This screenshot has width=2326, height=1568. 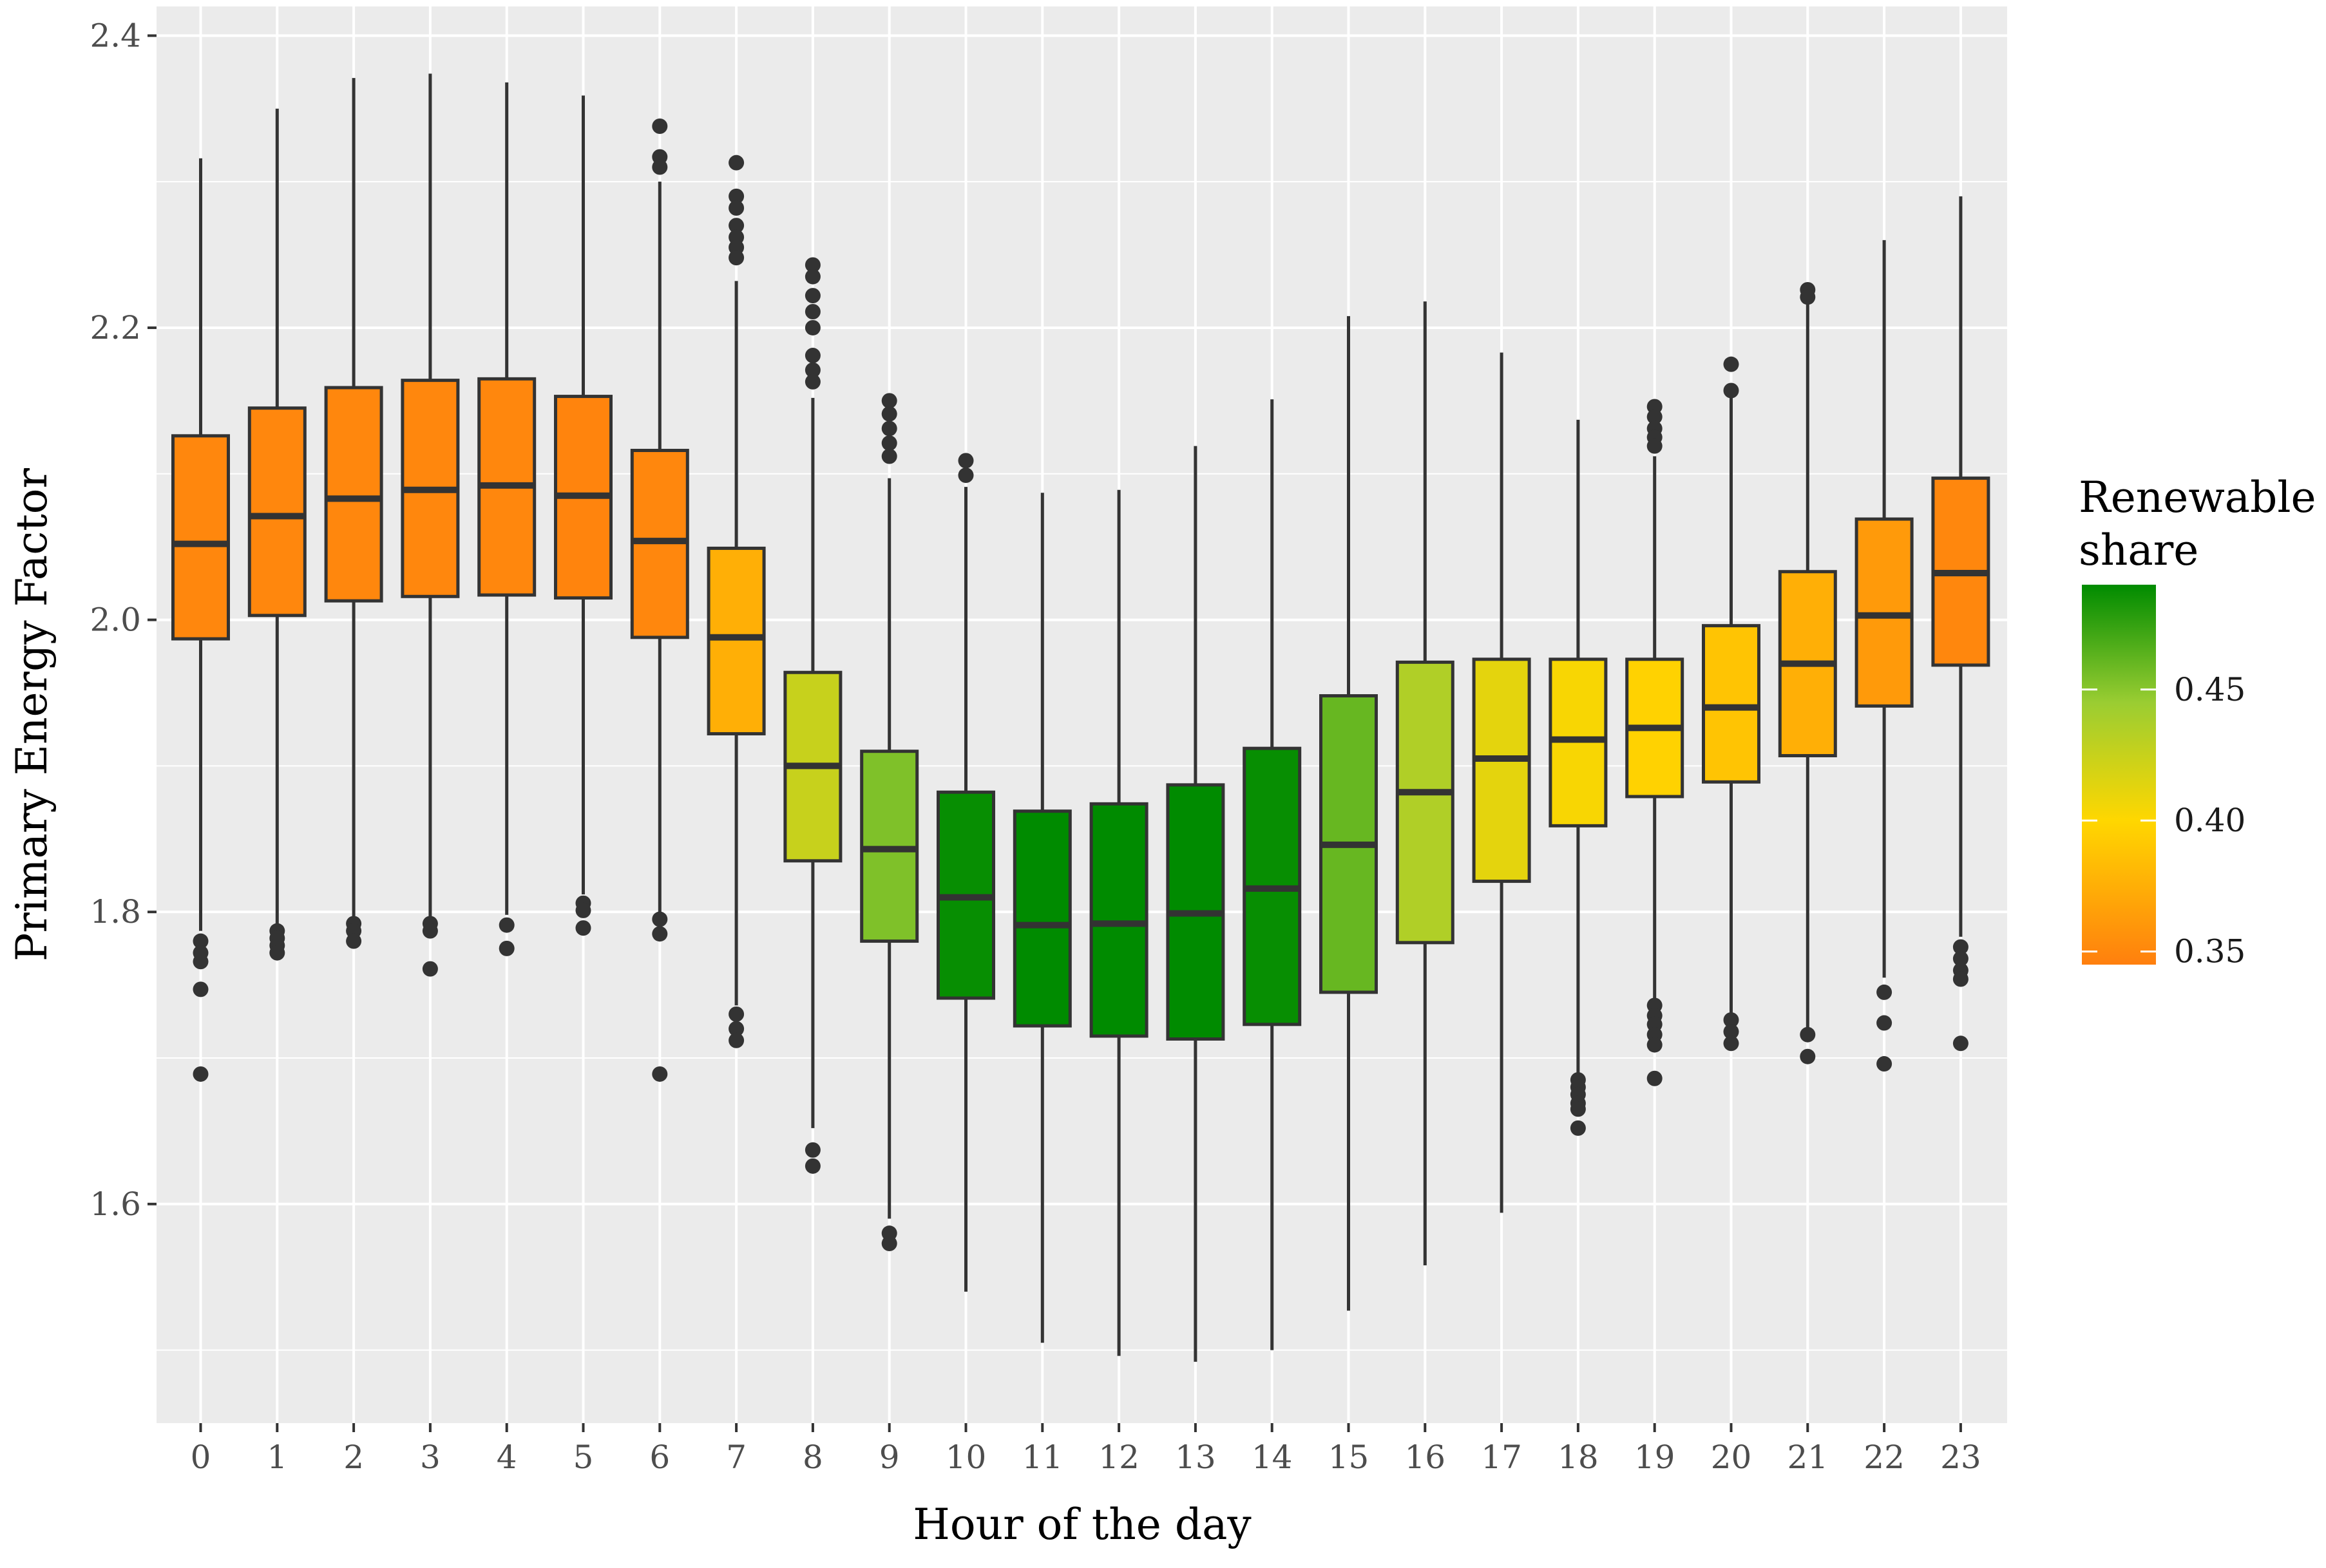 I want to click on x-tick-label: 16, so click(x=1424, y=1457).